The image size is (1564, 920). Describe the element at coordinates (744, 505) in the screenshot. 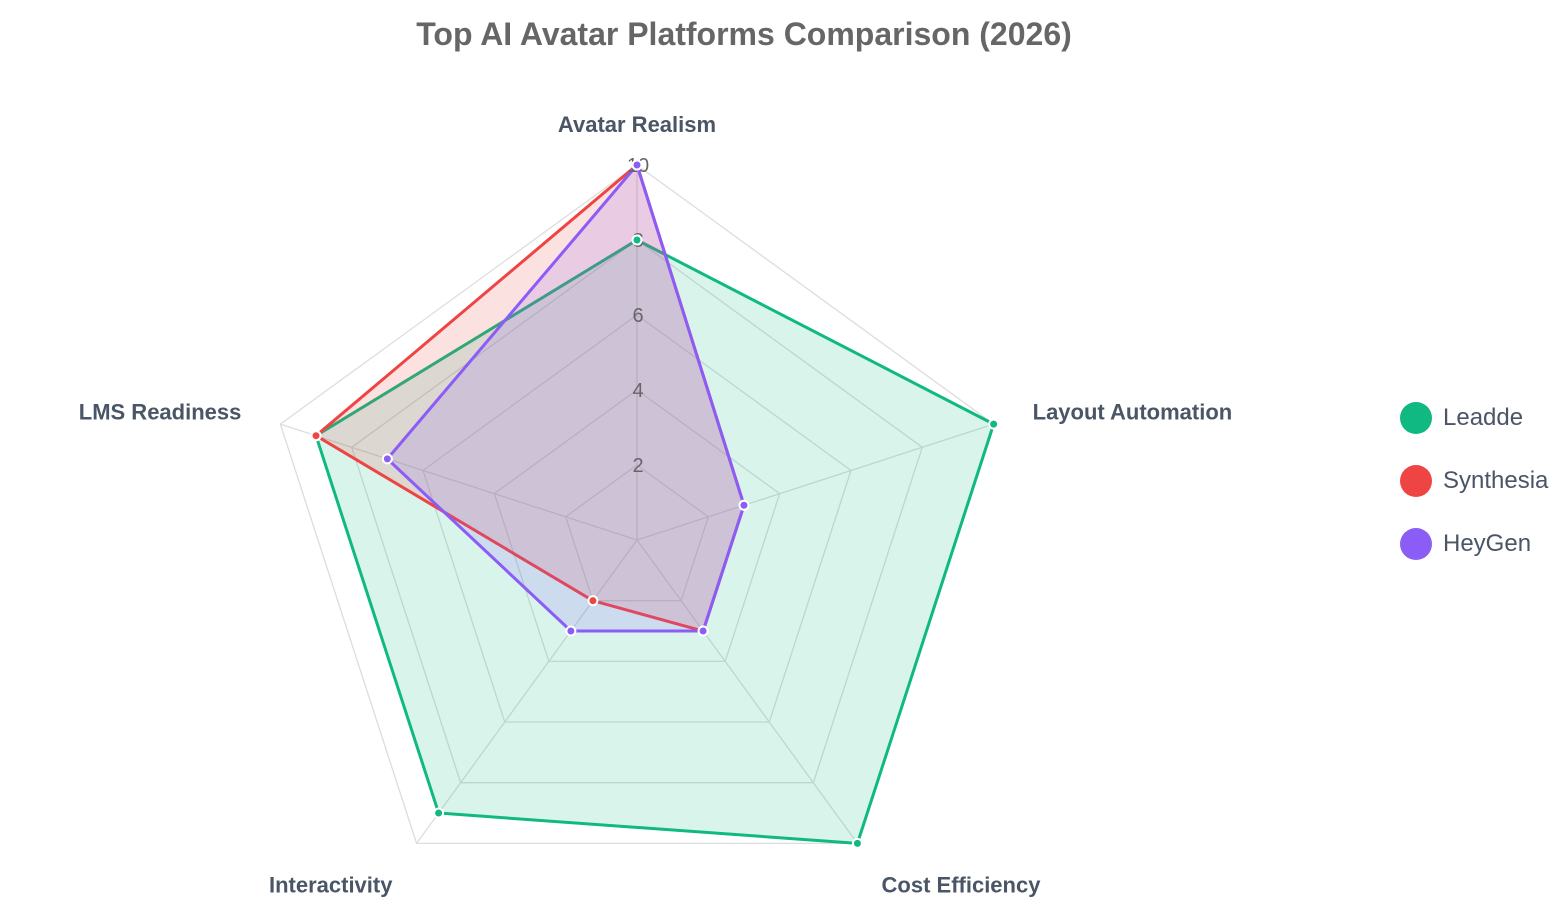

I see `point-heygen-layout-automation` at that location.